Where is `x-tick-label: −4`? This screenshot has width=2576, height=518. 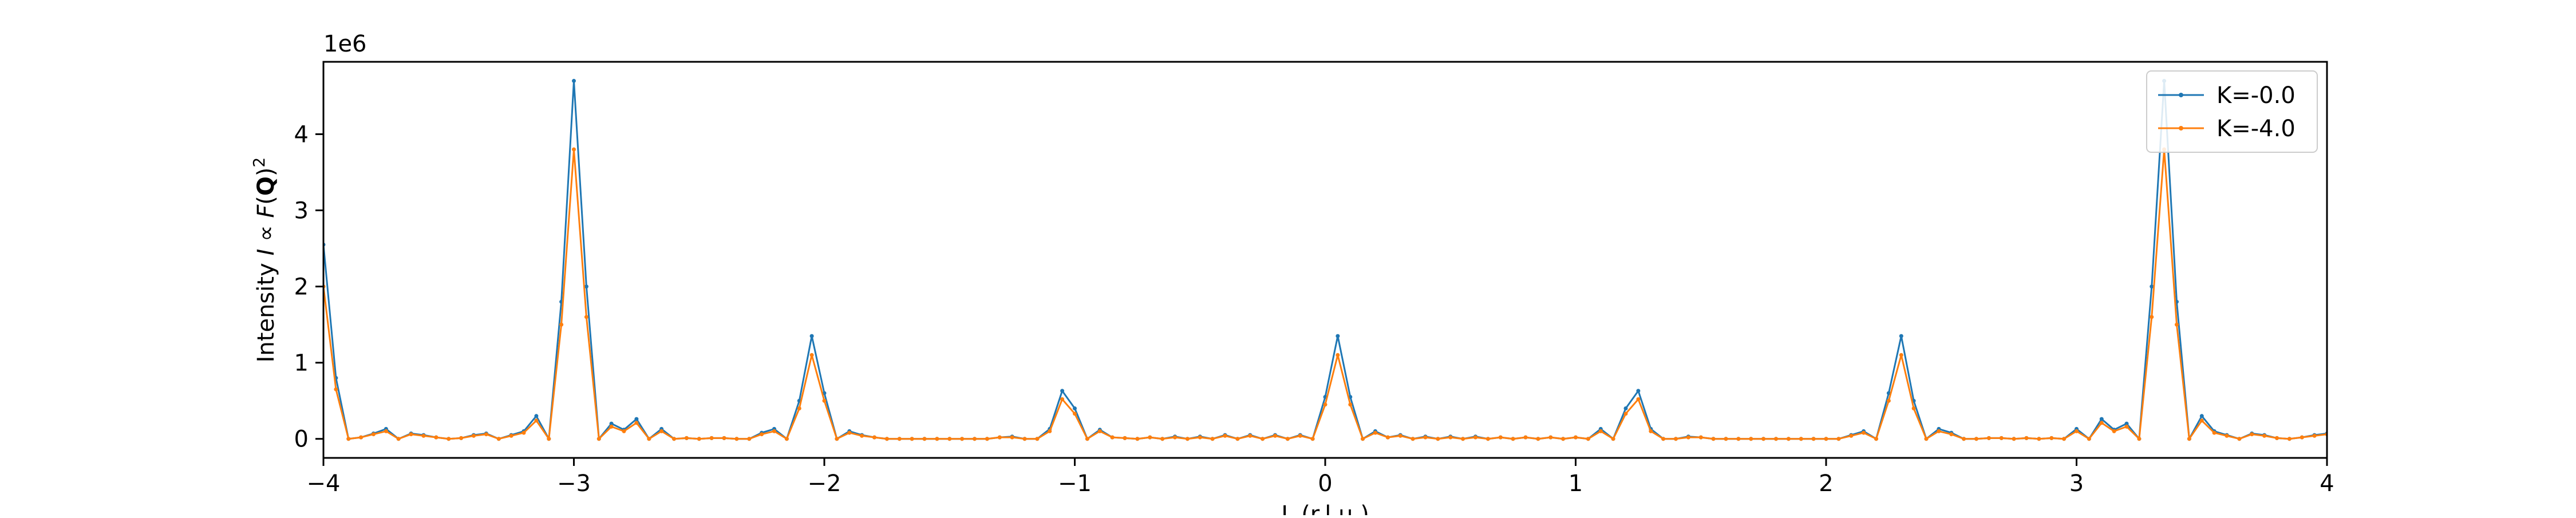 x-tick-label: −4 is located at coordinates (324, 484).